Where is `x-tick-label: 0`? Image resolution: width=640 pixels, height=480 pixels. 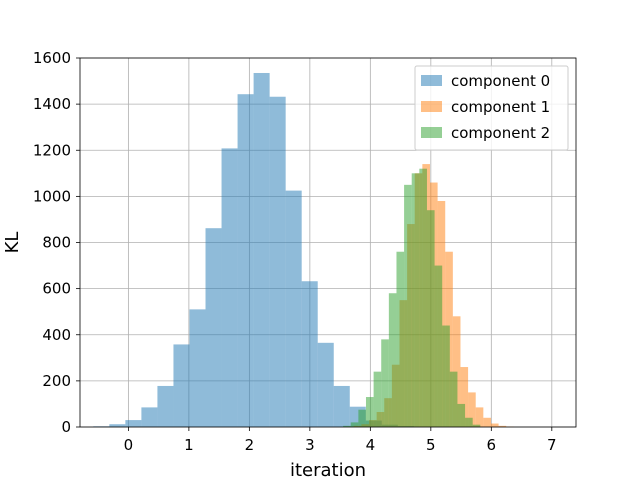
x-tick-label: 0 is located at coordinates (129, 445).